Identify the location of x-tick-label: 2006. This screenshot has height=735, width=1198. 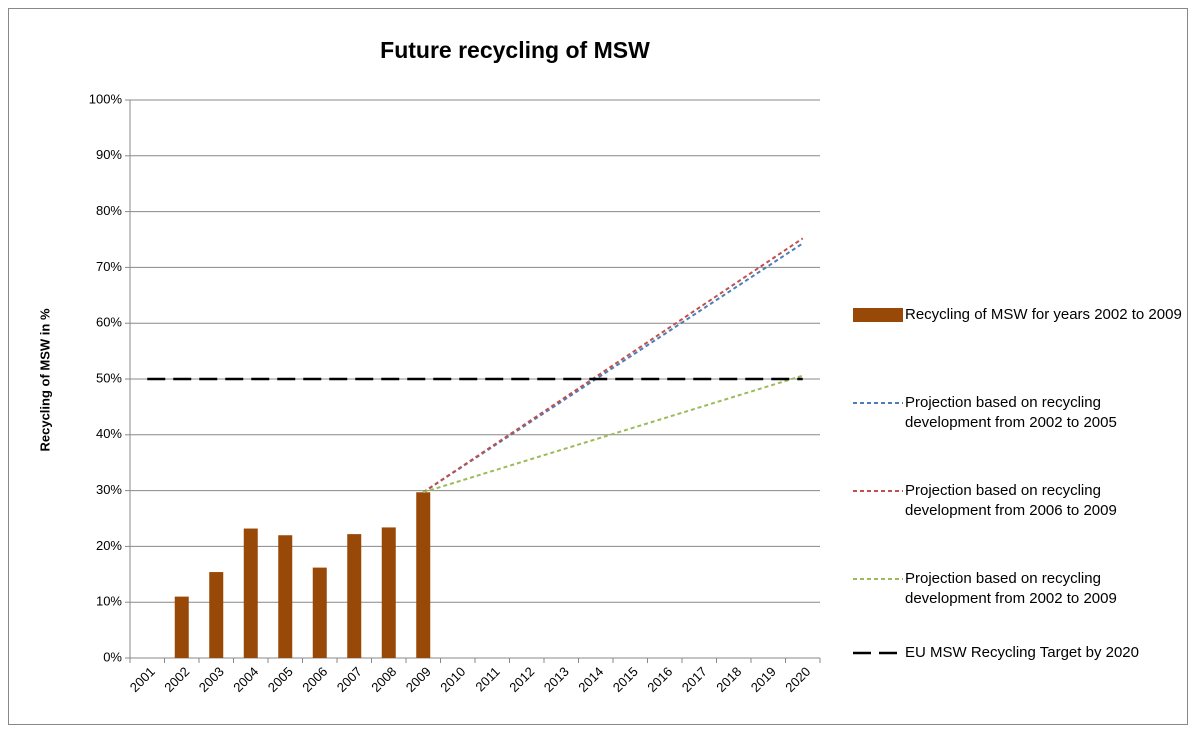
(314, 679).